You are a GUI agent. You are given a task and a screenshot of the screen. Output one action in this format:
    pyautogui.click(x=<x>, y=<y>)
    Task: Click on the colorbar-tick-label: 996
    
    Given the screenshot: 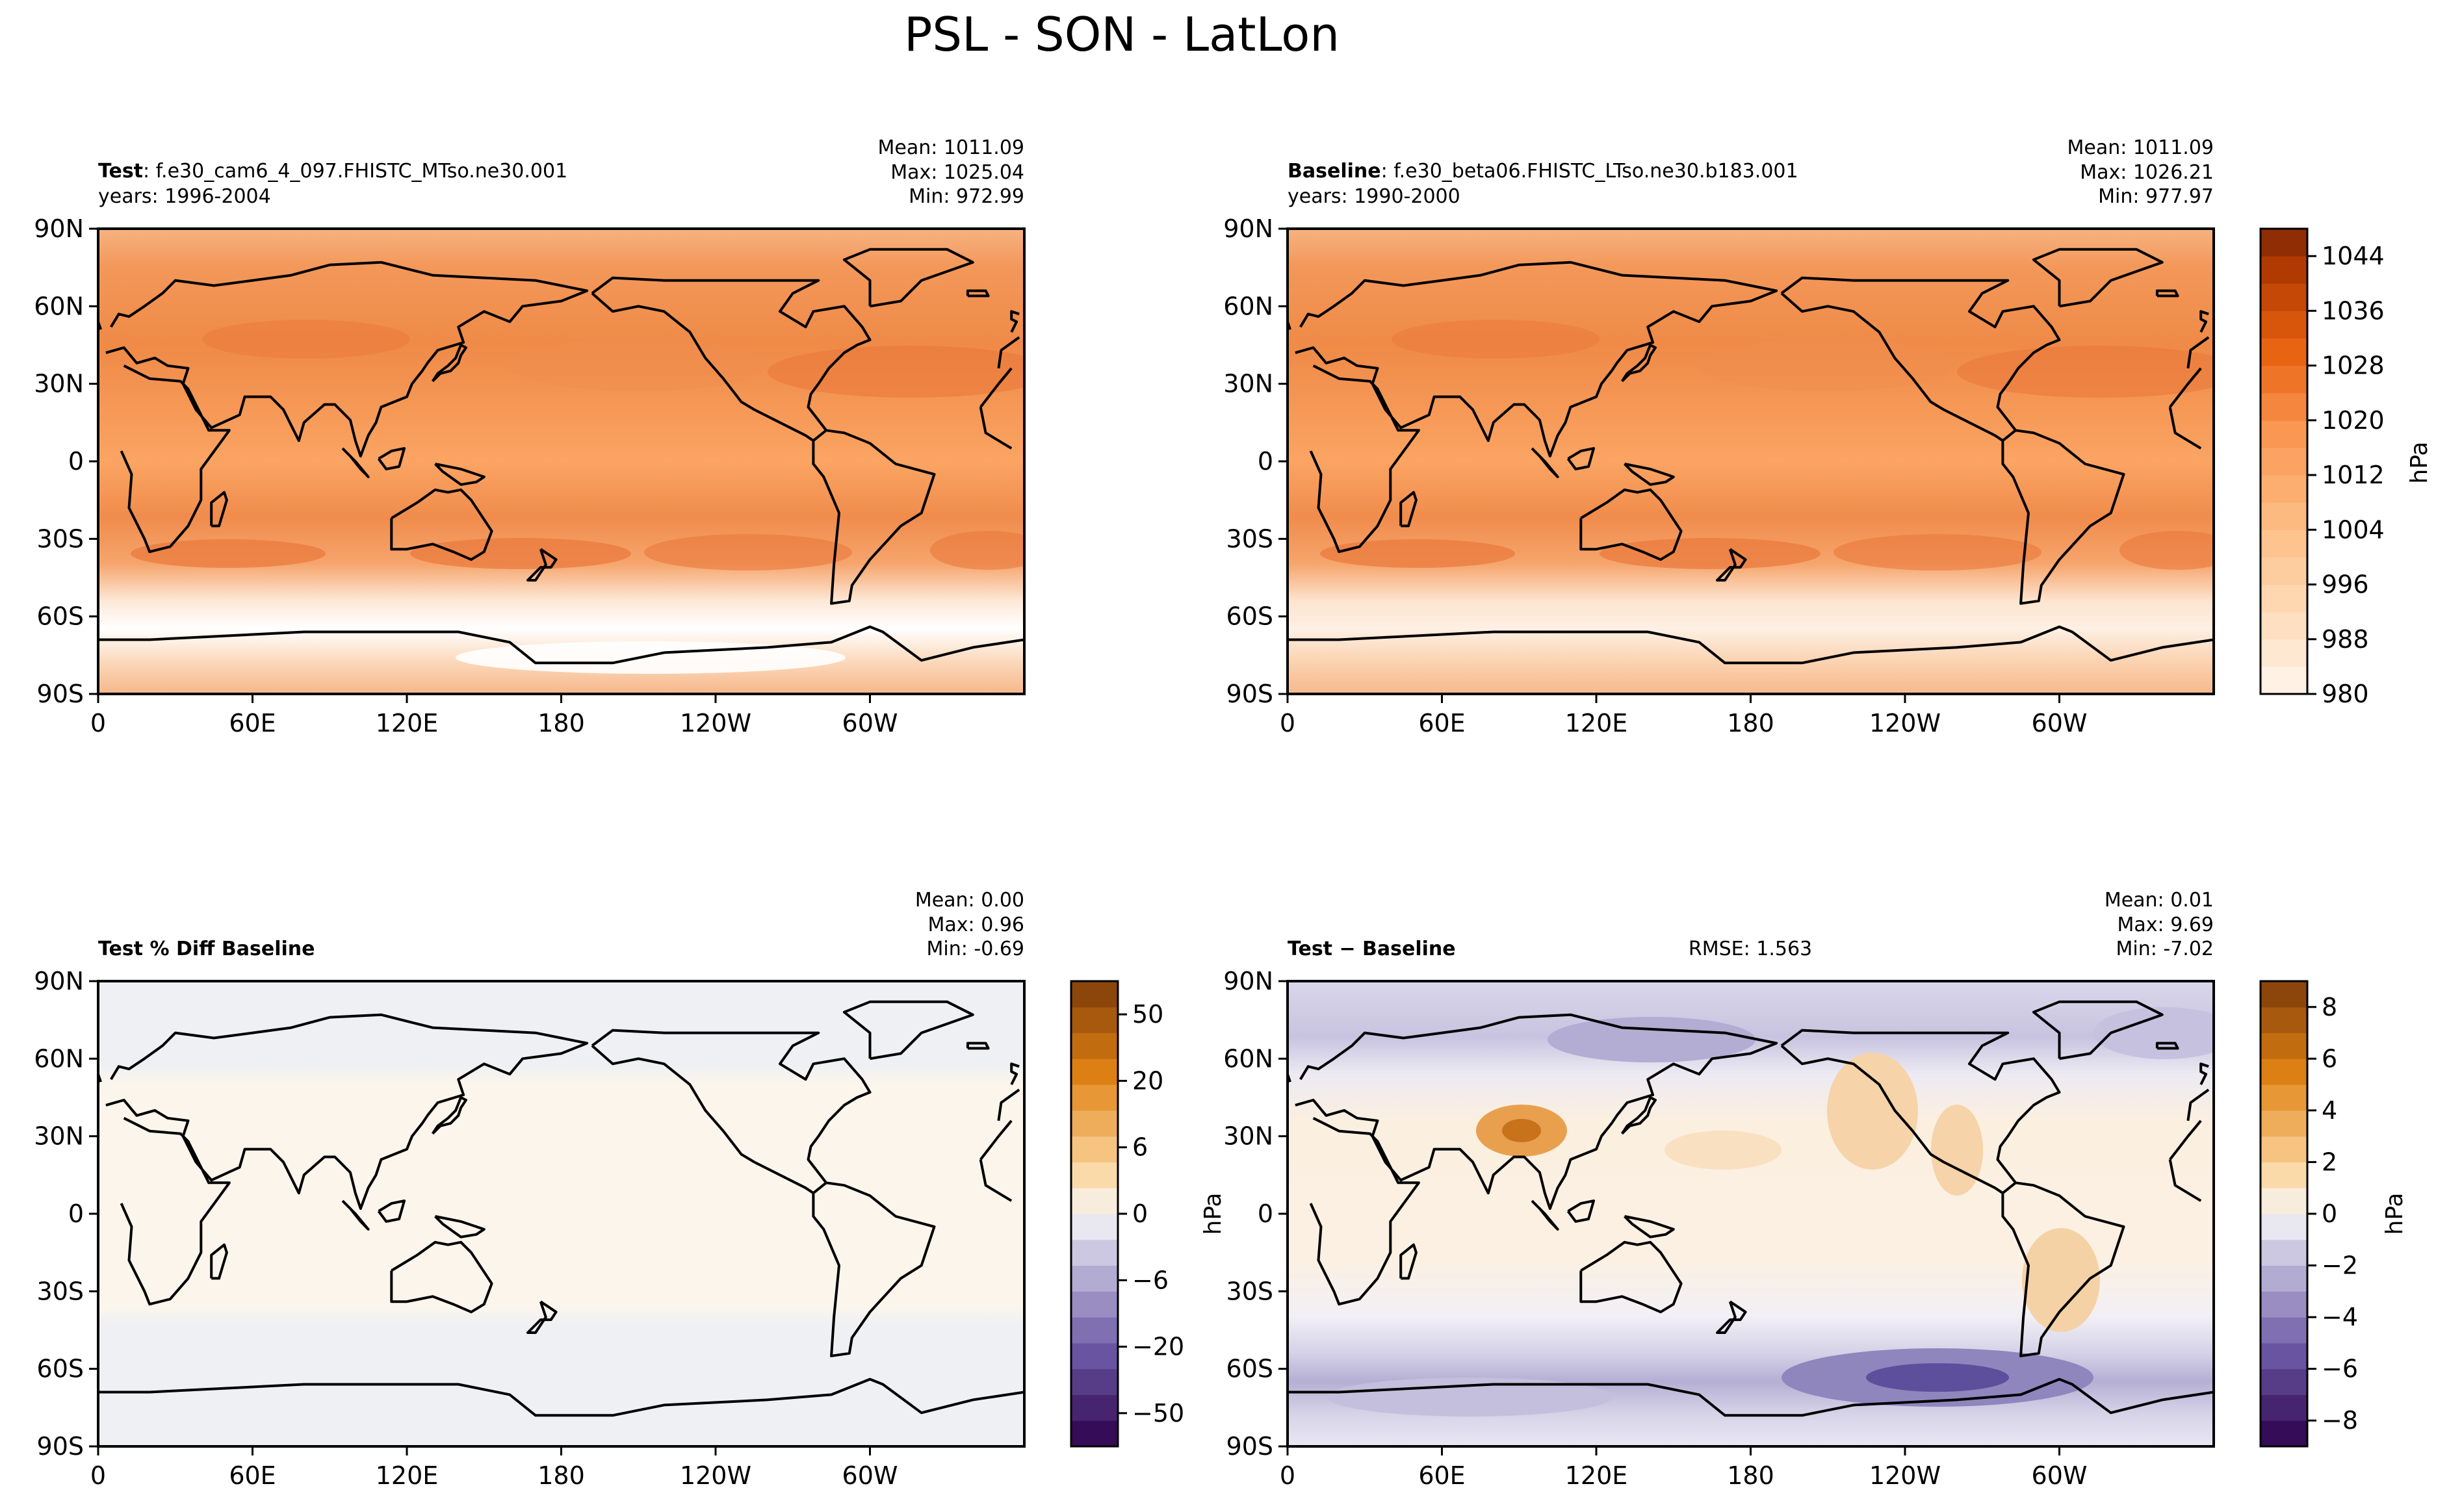 What is the action you would take?
    pyautogui.click(x=2346, y=584)
    